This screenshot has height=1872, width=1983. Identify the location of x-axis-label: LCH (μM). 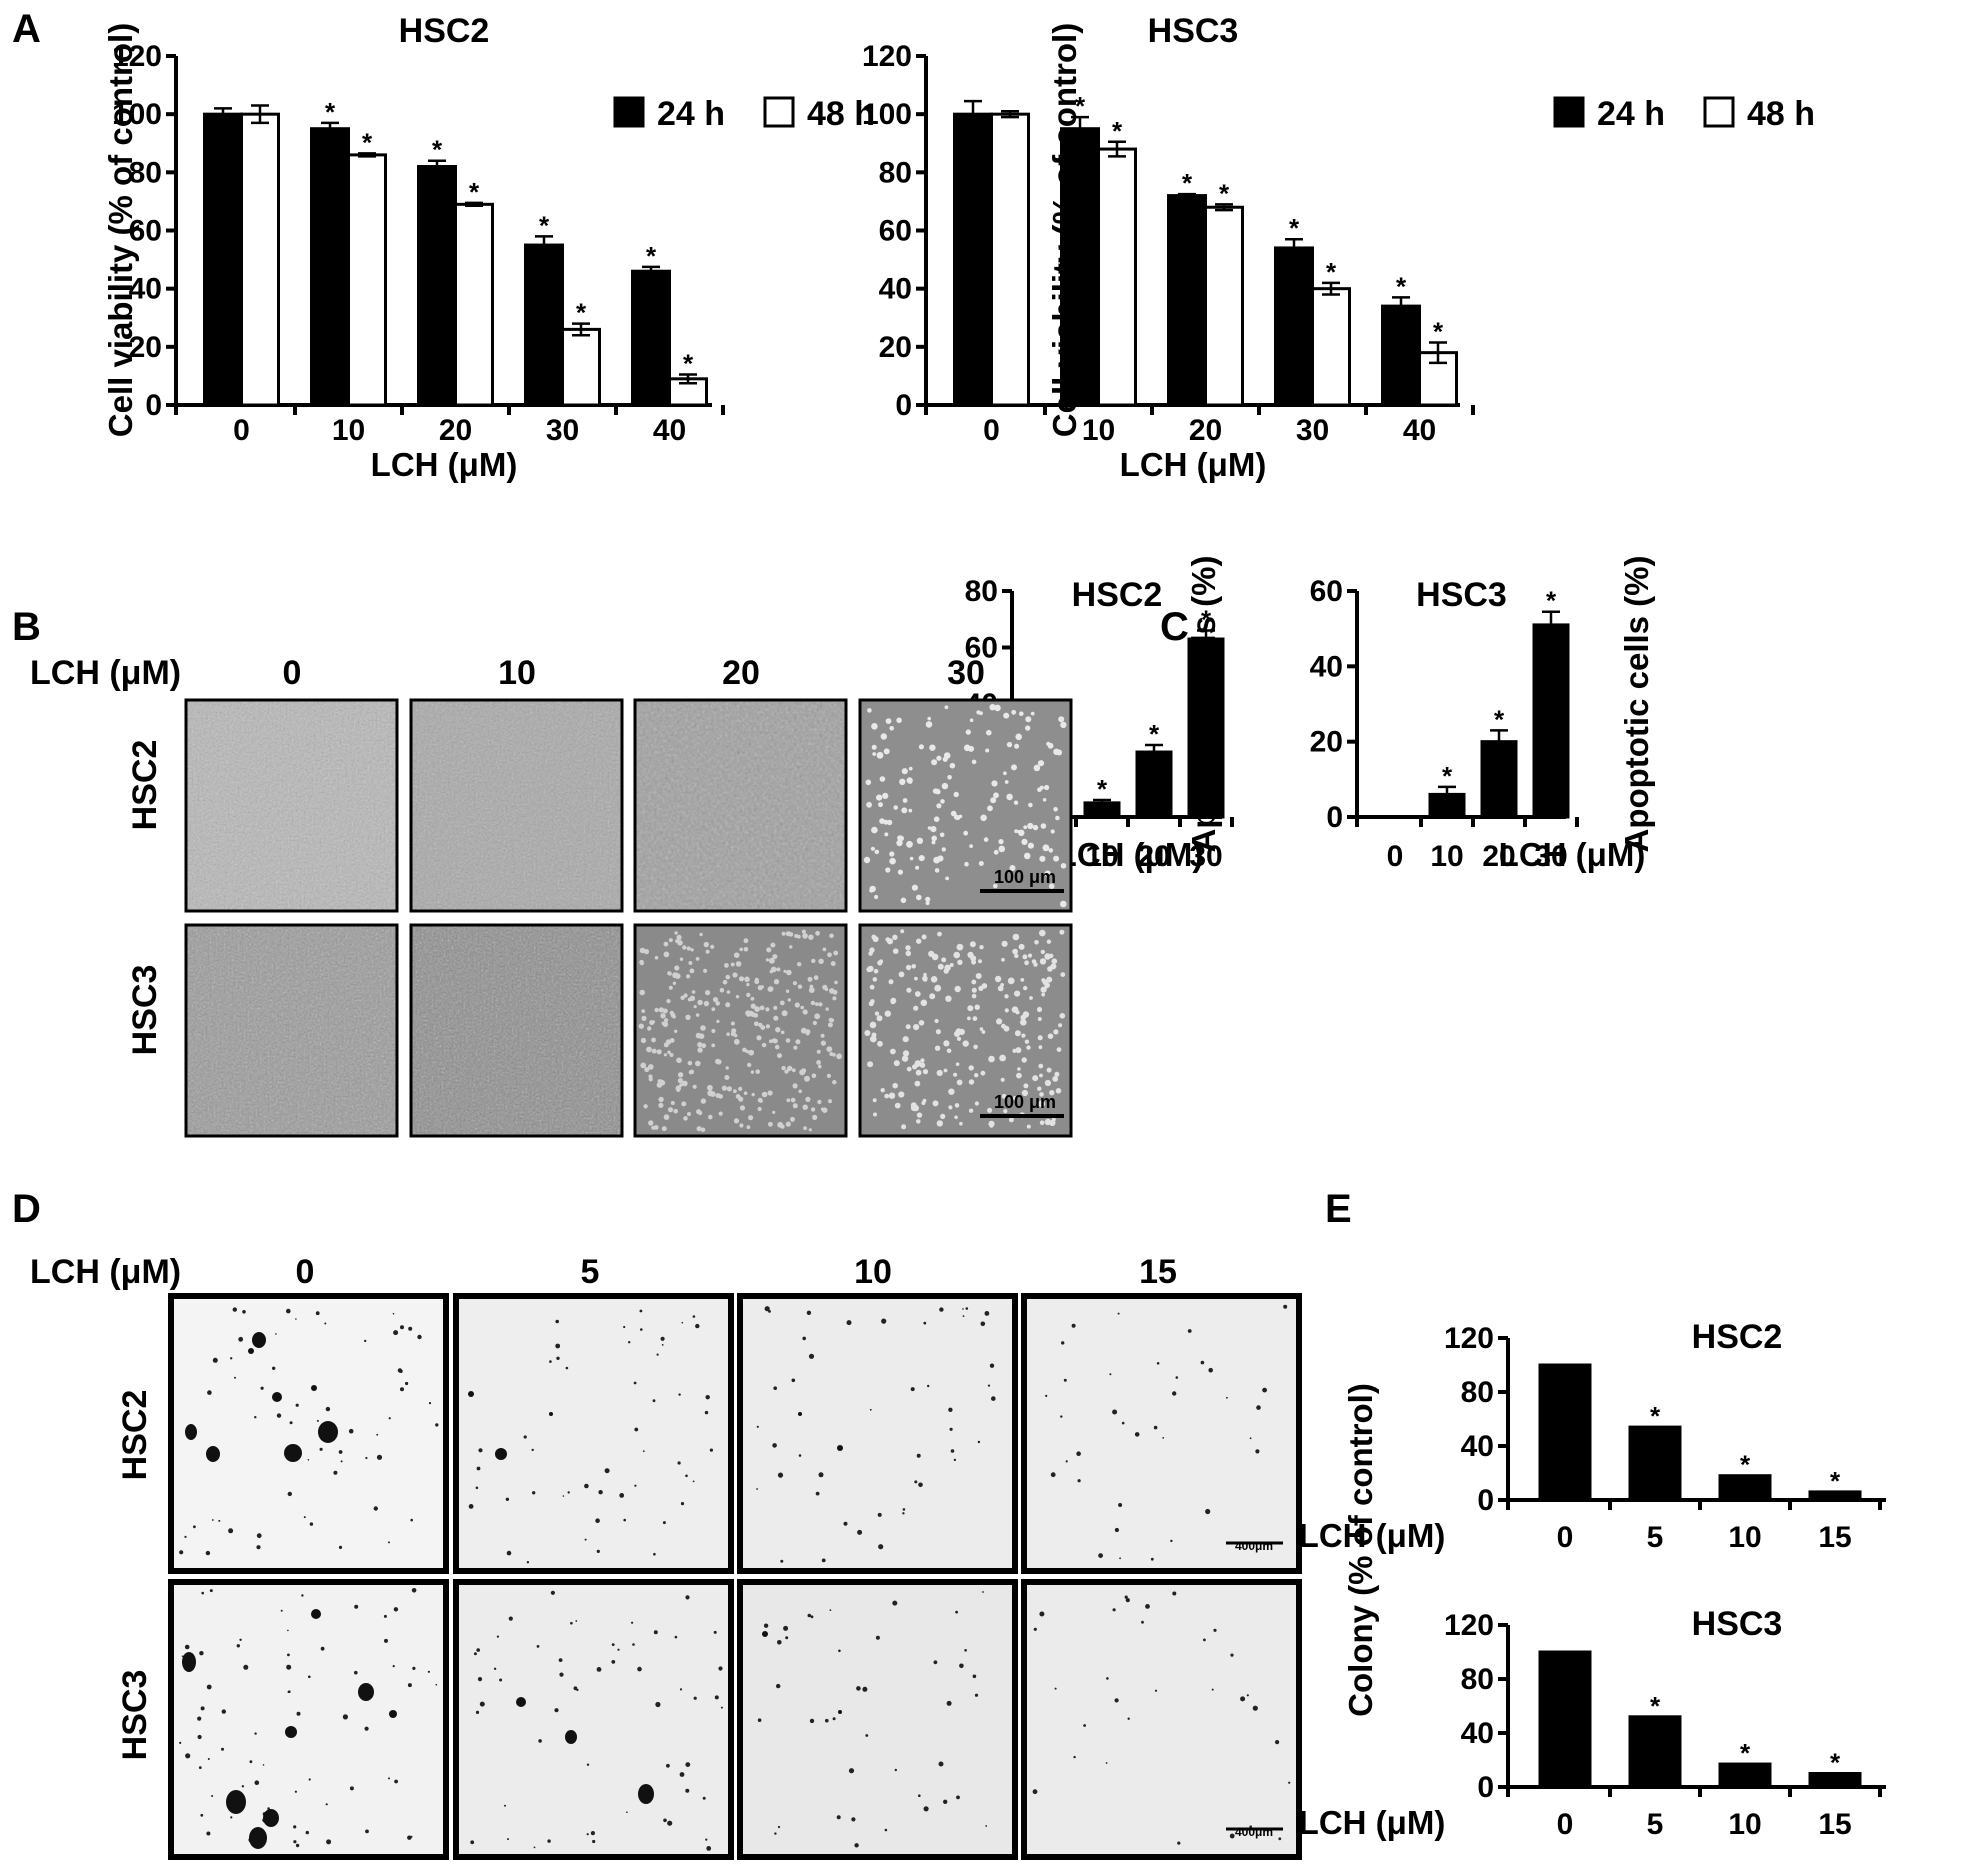
(1130, 854).